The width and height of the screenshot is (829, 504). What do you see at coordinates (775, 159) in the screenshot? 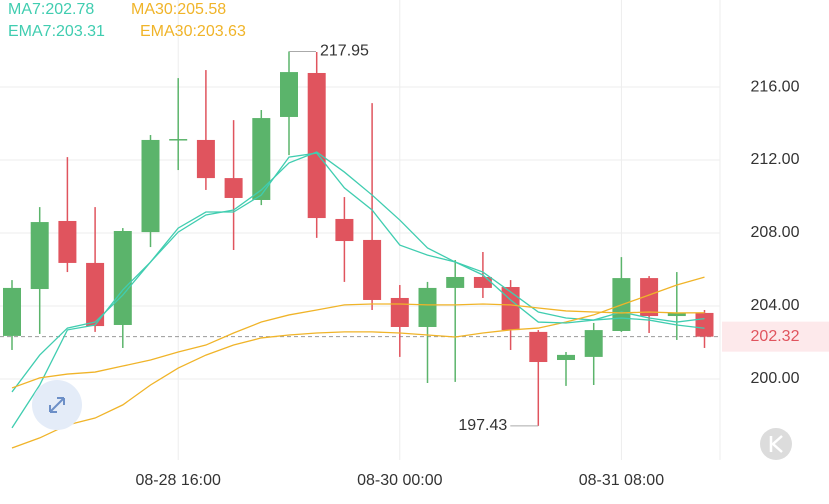
I see `y-tick-label: 212.00` at bounding box center [775, 159].